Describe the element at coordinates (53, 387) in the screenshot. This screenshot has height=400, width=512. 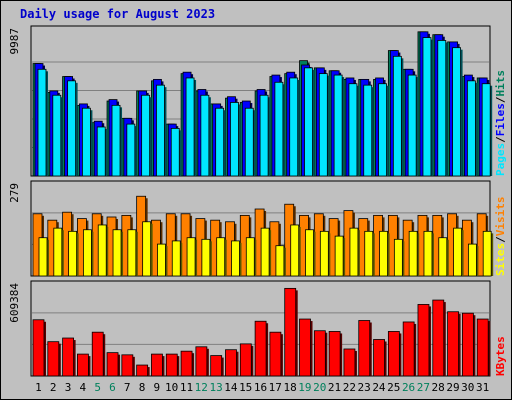
I see `x-tick-label-day-2: 2` at that location.